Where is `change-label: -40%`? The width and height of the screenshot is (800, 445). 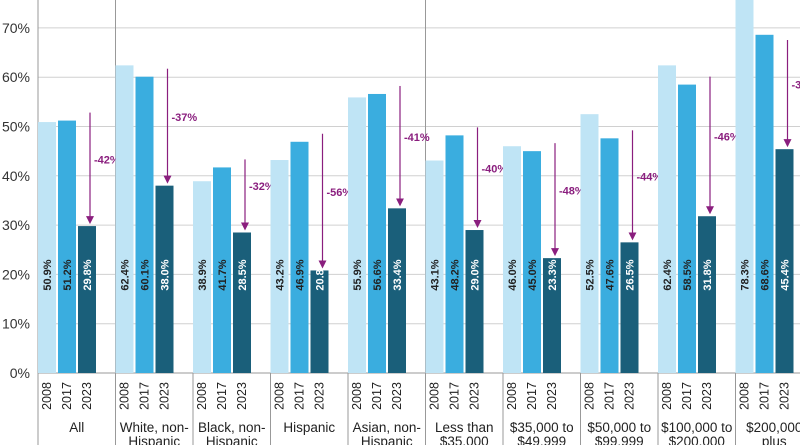
change-label: -40% is located at coordinates (495, 170).